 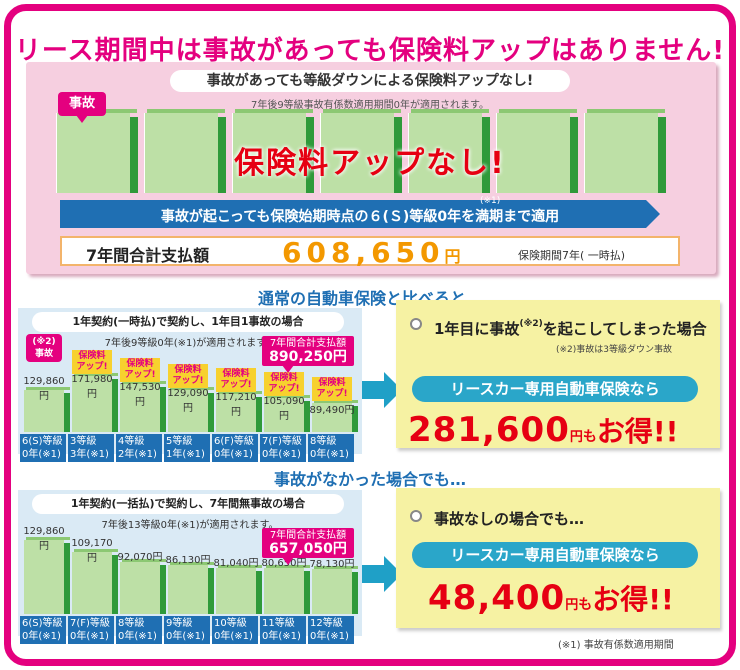 I want to click on bar-value-label: 171,980円, so click(x=92, y=387).